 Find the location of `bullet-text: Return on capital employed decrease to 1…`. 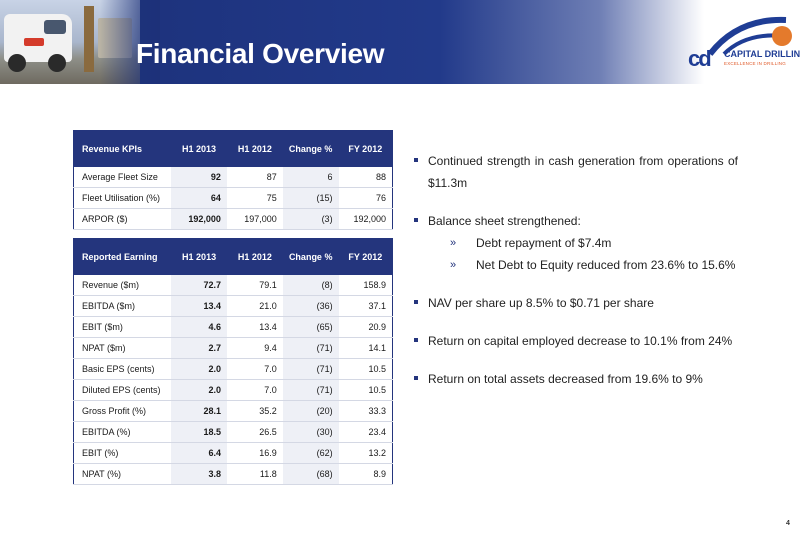

bullet-text: Return on capital employed decrease to 1… is located at coordinates (580, 341).